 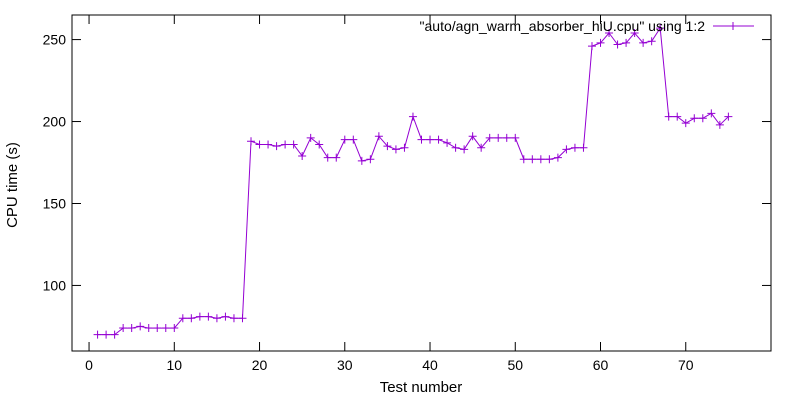 What do you see at coordinates (12, 185) in the screenshot?
I see `y-axis-label: CPU time (s)` at bounding box center [12, 185].